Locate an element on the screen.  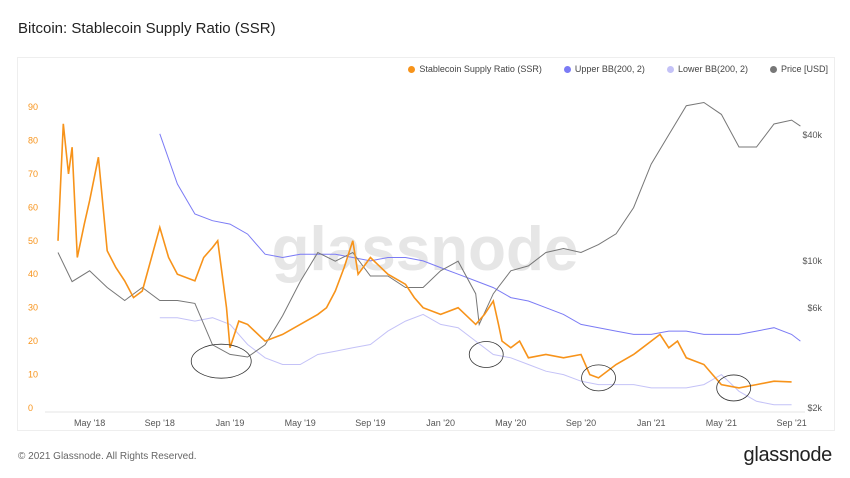
y-right-tick-label: $2k is located at coordinates (814, 408).